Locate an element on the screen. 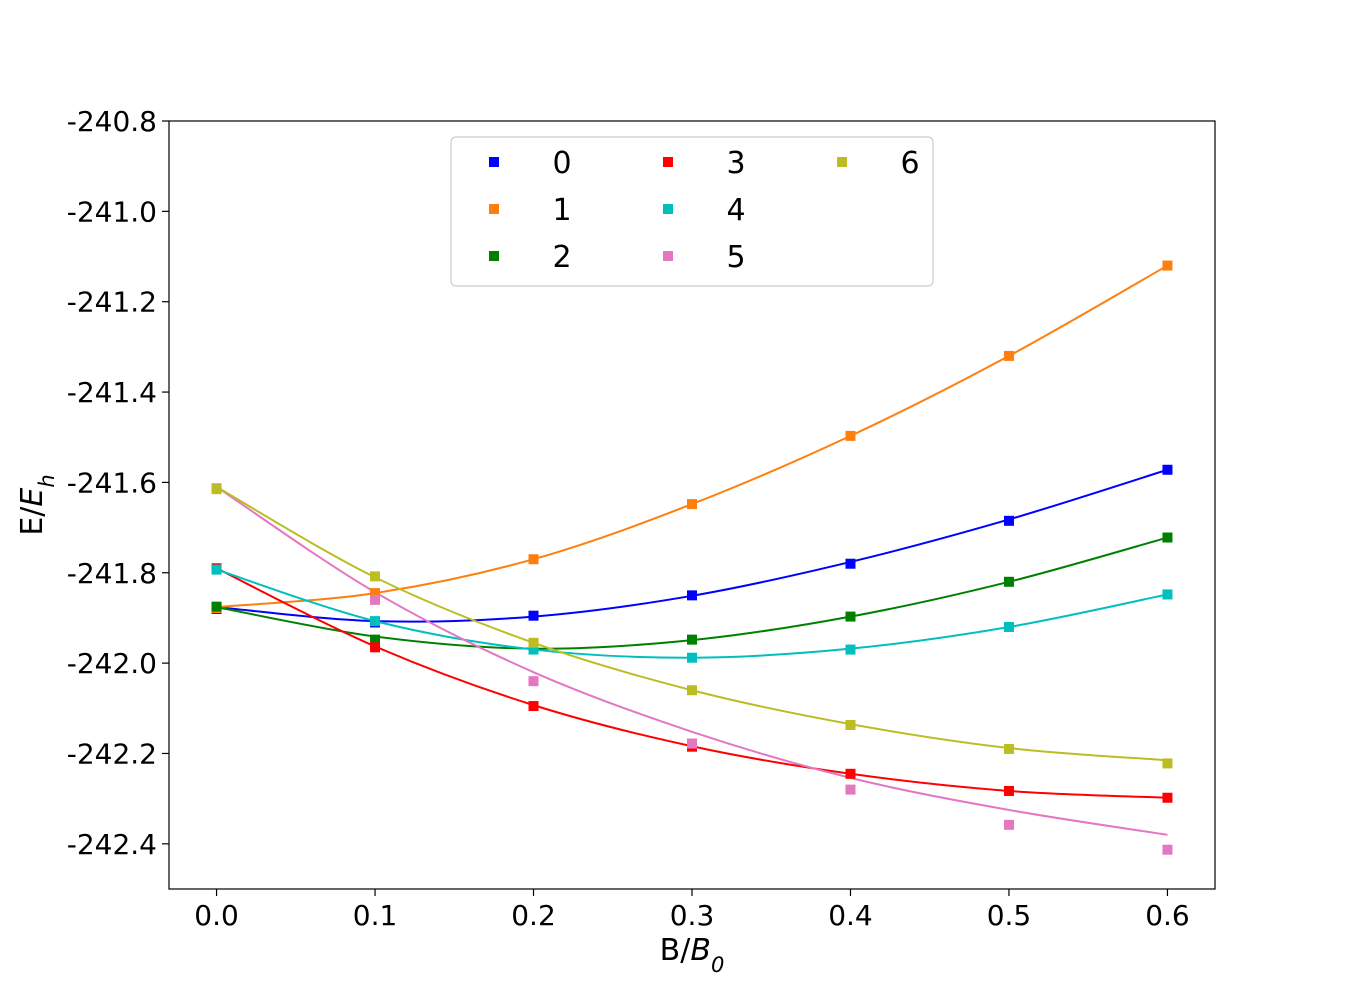  x-tick-label: 0.4 is located at coordinates (850, 915).